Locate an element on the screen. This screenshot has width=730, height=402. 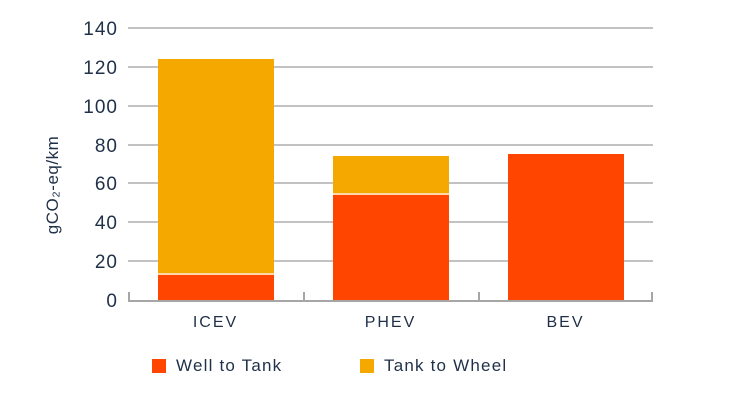
x-tick-label-phev: PHEV is located at coordinates (390, 322).